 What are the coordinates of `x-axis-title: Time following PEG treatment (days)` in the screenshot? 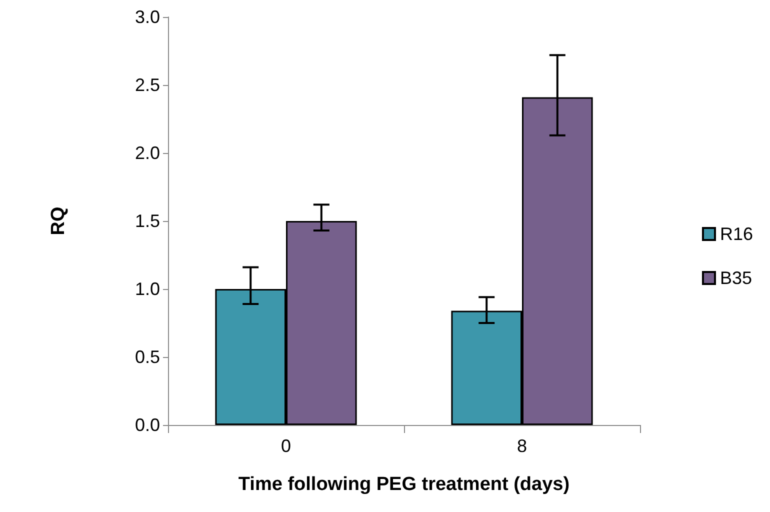 It's located at (404, 484).